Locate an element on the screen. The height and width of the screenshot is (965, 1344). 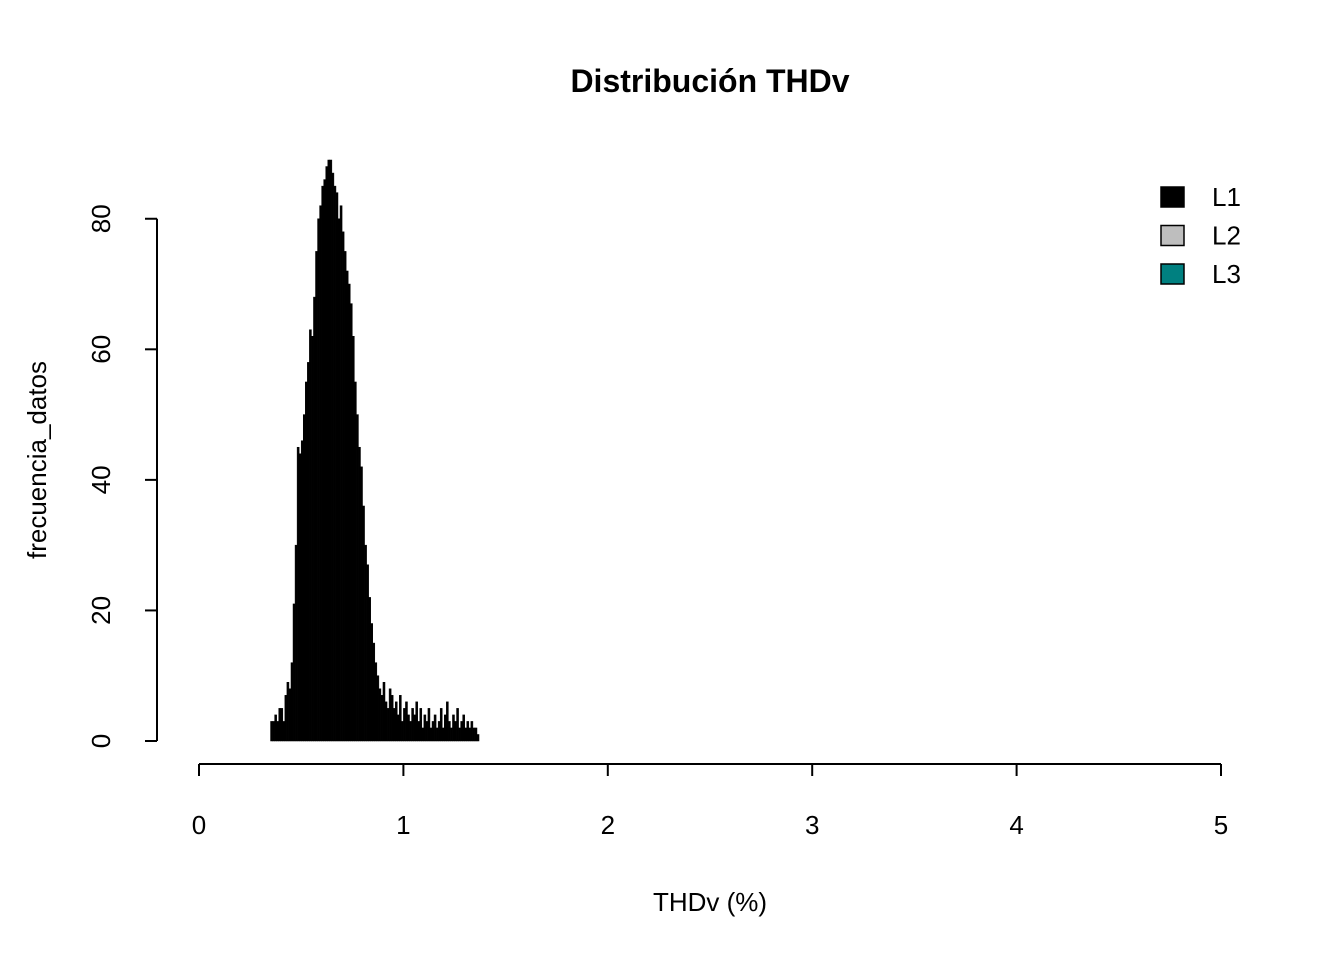
legend-label: L3 is located at coordinates (1226, 274).